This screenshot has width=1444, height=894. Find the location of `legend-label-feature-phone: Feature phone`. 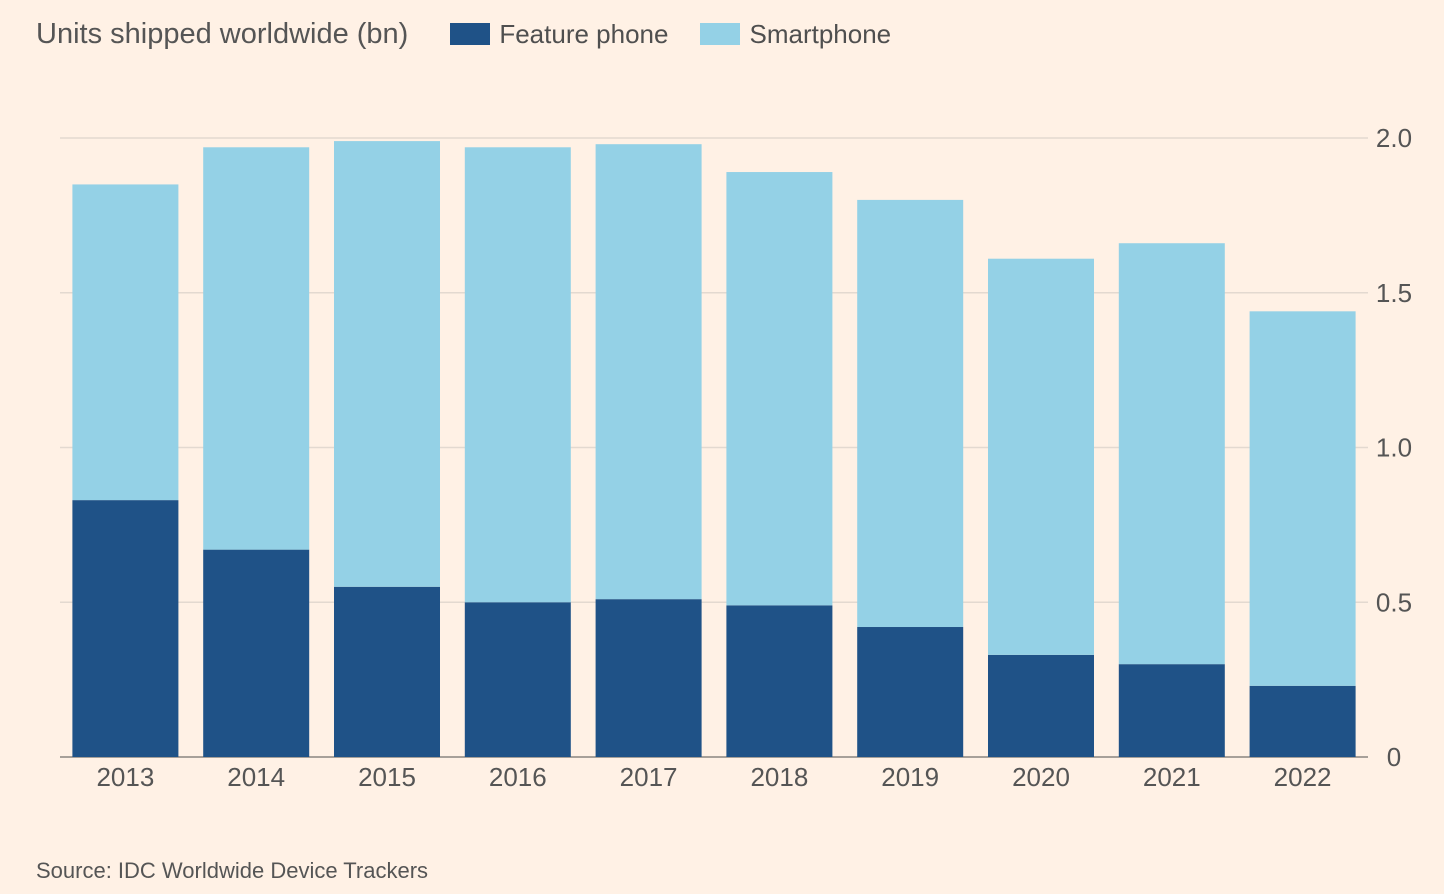

legend-label-feature-phone: Feature phone is located at coordinates (584, 33).